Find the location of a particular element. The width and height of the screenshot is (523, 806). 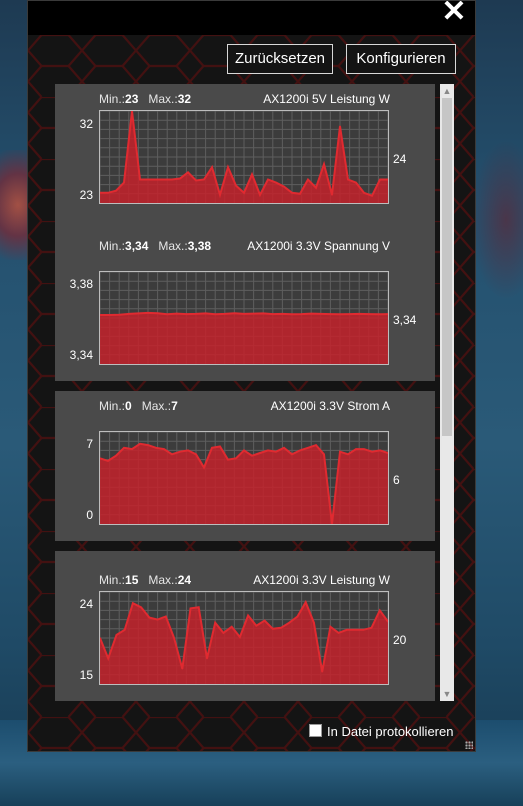

max-value: 32 is located at coordinates (184, 99).